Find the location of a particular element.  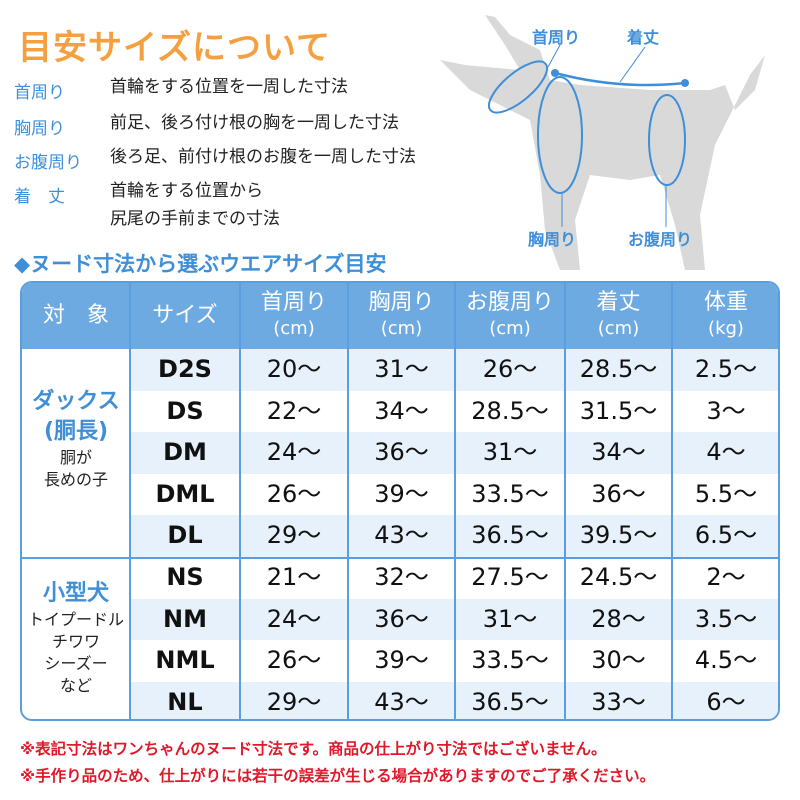

size-cell: NML is located at coordinates (185, 660).